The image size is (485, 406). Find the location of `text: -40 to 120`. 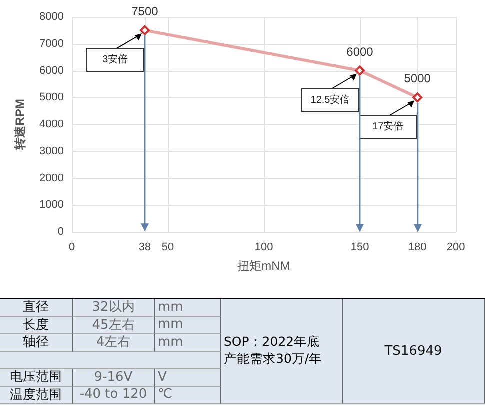

text: -40 to 120 is located at coordinates (114, 395).